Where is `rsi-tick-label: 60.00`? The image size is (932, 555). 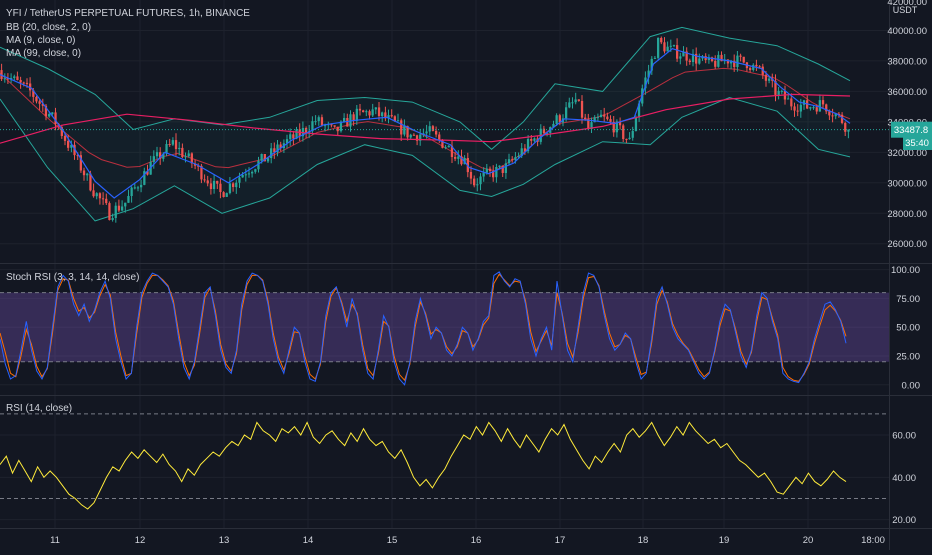
rsi-tick-label: 60.00 is located at coordinates (904, 436).